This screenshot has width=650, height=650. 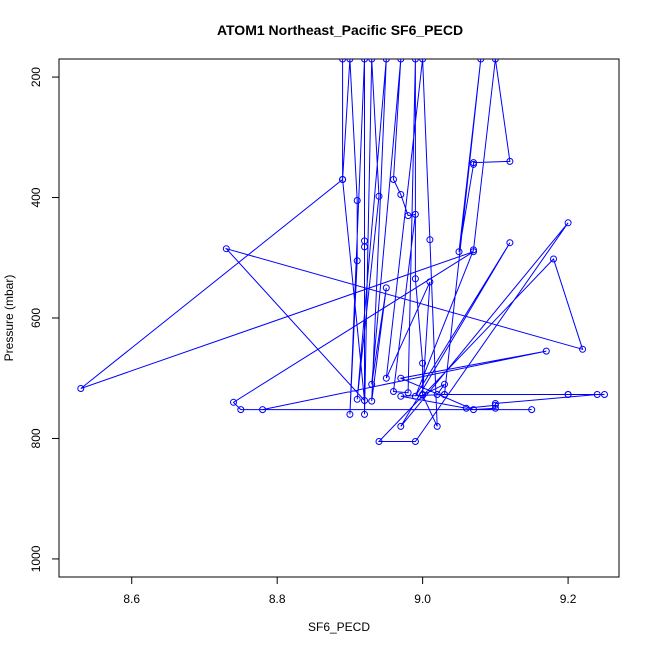 What do you see at coordinates (36, 318) in the screenshot?
I see `y-tick-label: 600` at bounding box center [36, 318].